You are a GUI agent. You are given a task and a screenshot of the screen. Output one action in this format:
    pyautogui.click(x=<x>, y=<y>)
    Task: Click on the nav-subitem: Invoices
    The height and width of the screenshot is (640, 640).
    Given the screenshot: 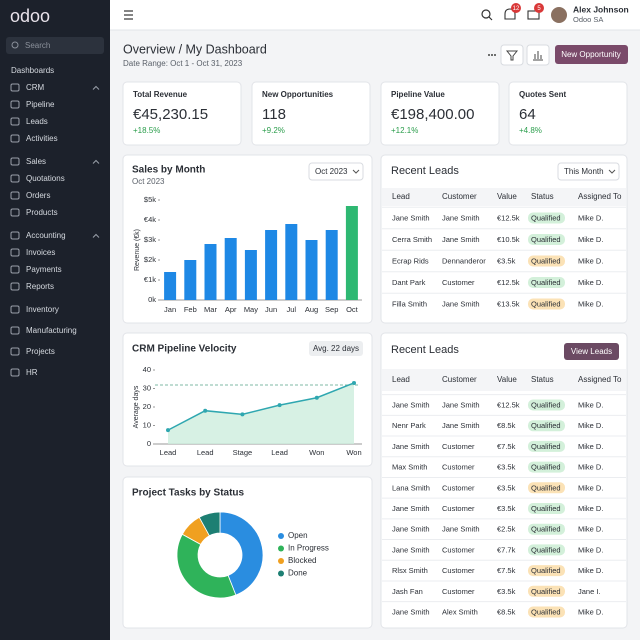 What is the action you would take?
    pyautogui.click(x=40, y=252)
    